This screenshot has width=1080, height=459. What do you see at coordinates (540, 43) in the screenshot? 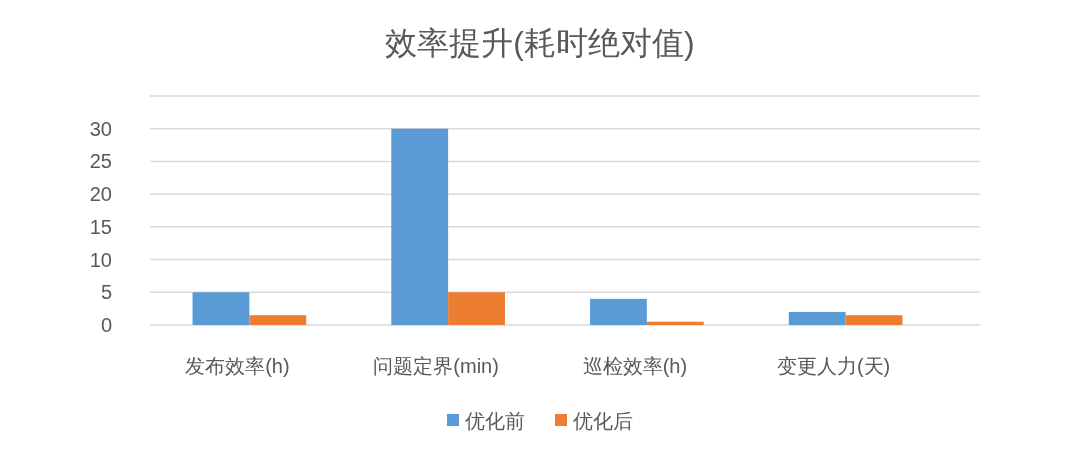
I see `title: 效率提升(耗时绝对值)` at bounding box center [540, 43].